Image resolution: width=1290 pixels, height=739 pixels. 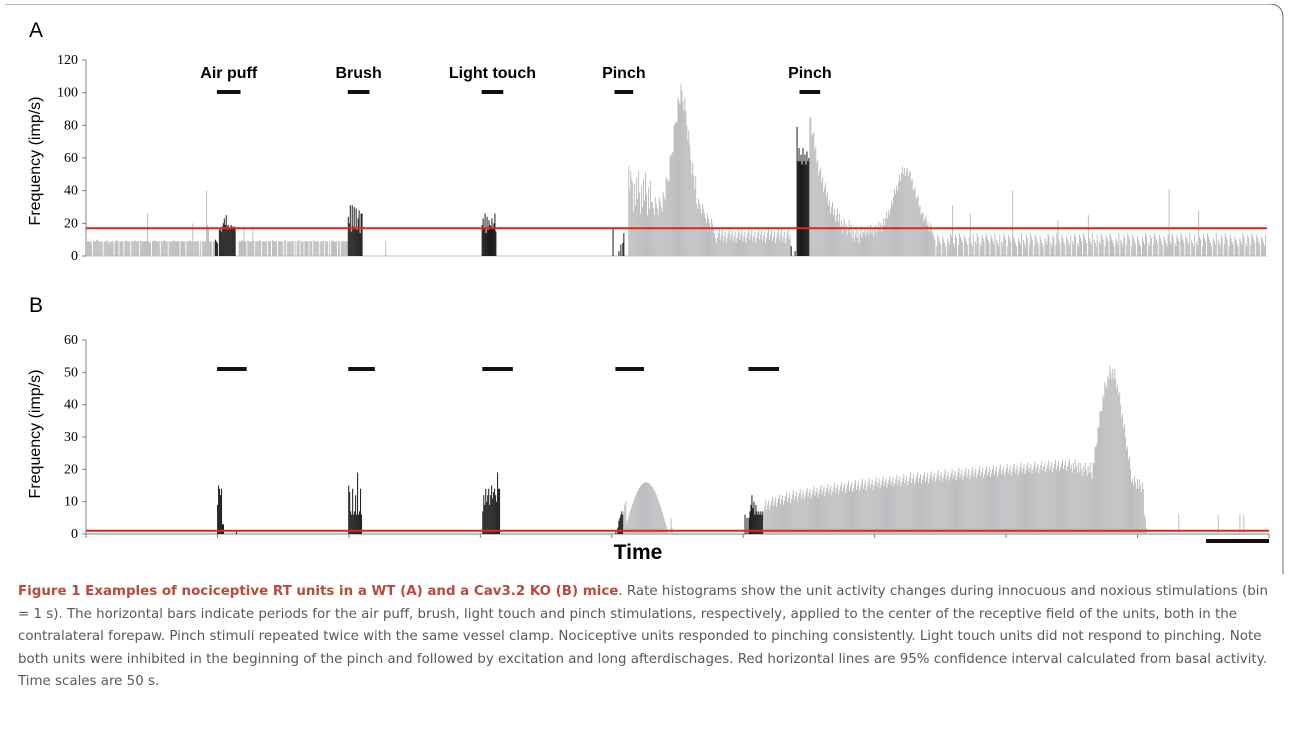 What do you see at coordinates (36, 305) in the screenshot?
I see `panel-b-letter: B` at bounding box center [36, 305].